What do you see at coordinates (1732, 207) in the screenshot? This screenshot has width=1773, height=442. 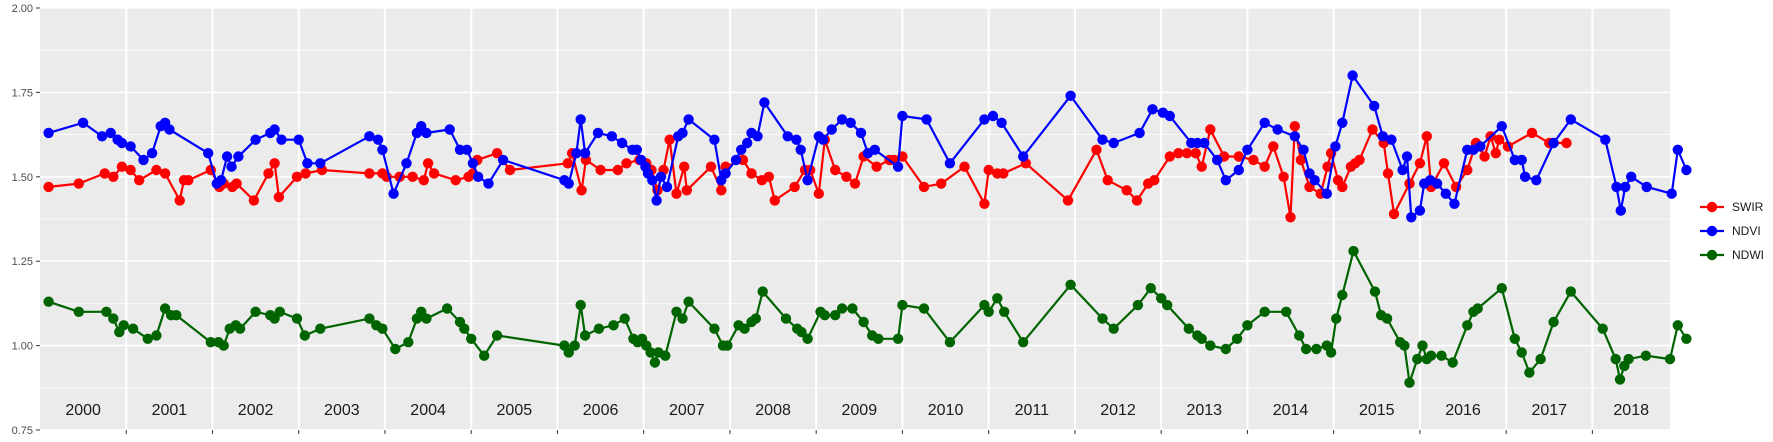 I see `legend-item-swir: SWIR` at bounding box center [1732, 207].